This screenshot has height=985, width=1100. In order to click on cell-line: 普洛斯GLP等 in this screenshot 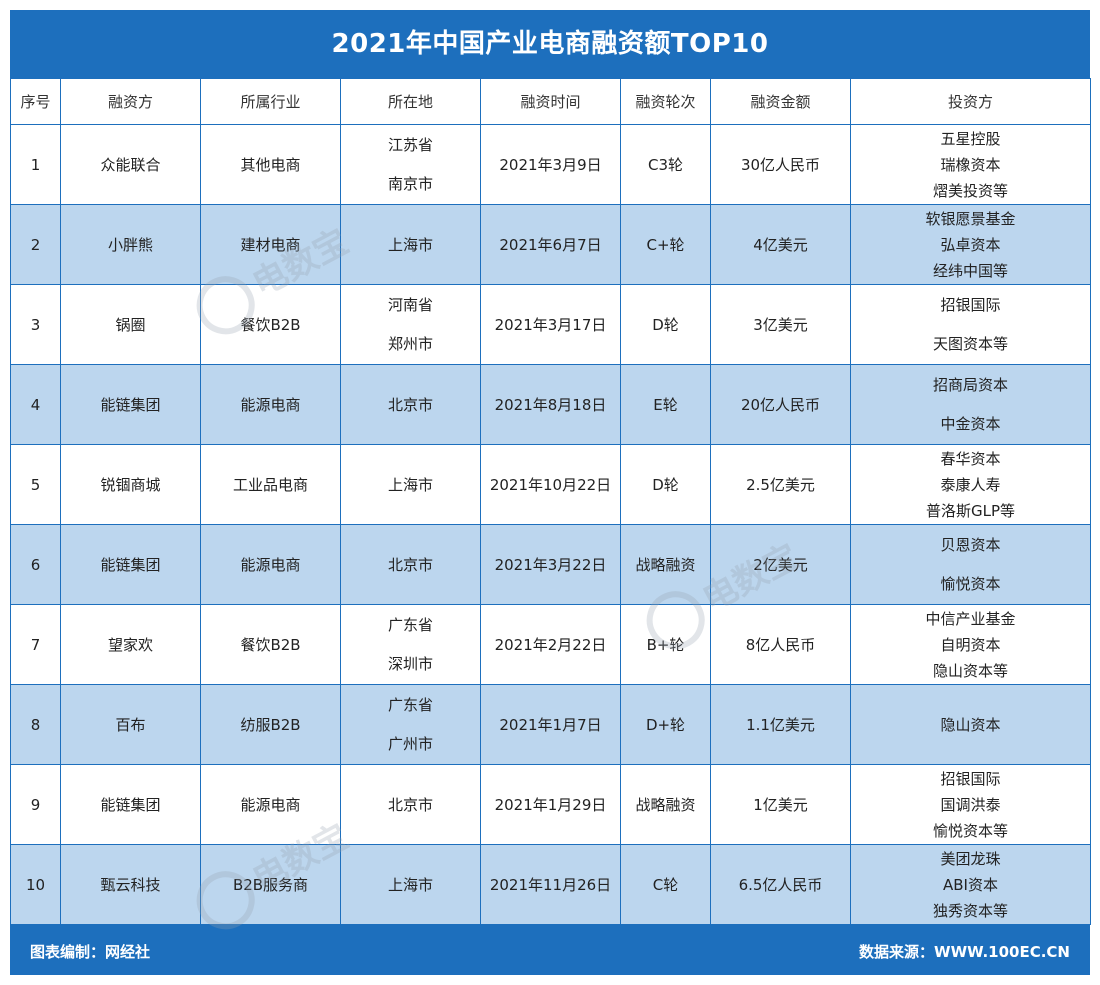, I will do `click(970, 510)`.